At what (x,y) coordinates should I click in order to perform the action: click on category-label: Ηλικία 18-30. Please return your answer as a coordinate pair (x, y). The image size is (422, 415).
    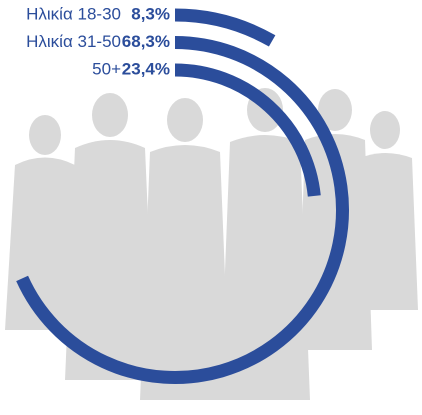
    Looking at the image, I should click on (73, 13).